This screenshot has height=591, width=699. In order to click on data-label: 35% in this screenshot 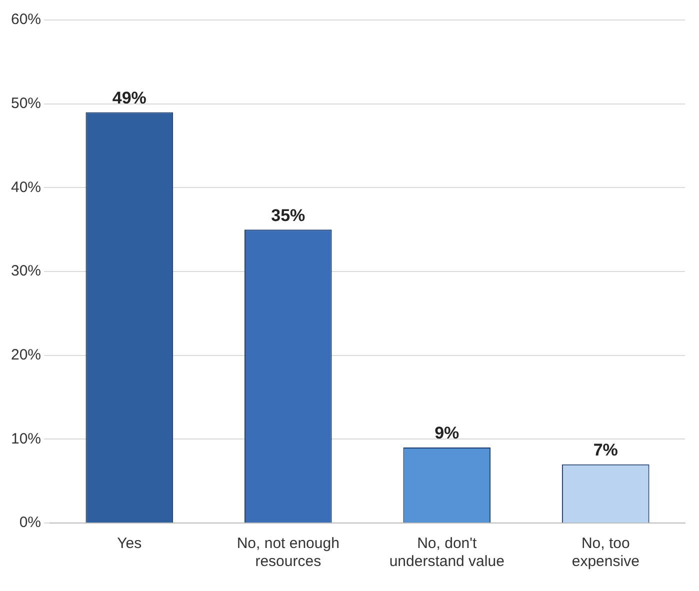, I will do `click(288, 215)`.